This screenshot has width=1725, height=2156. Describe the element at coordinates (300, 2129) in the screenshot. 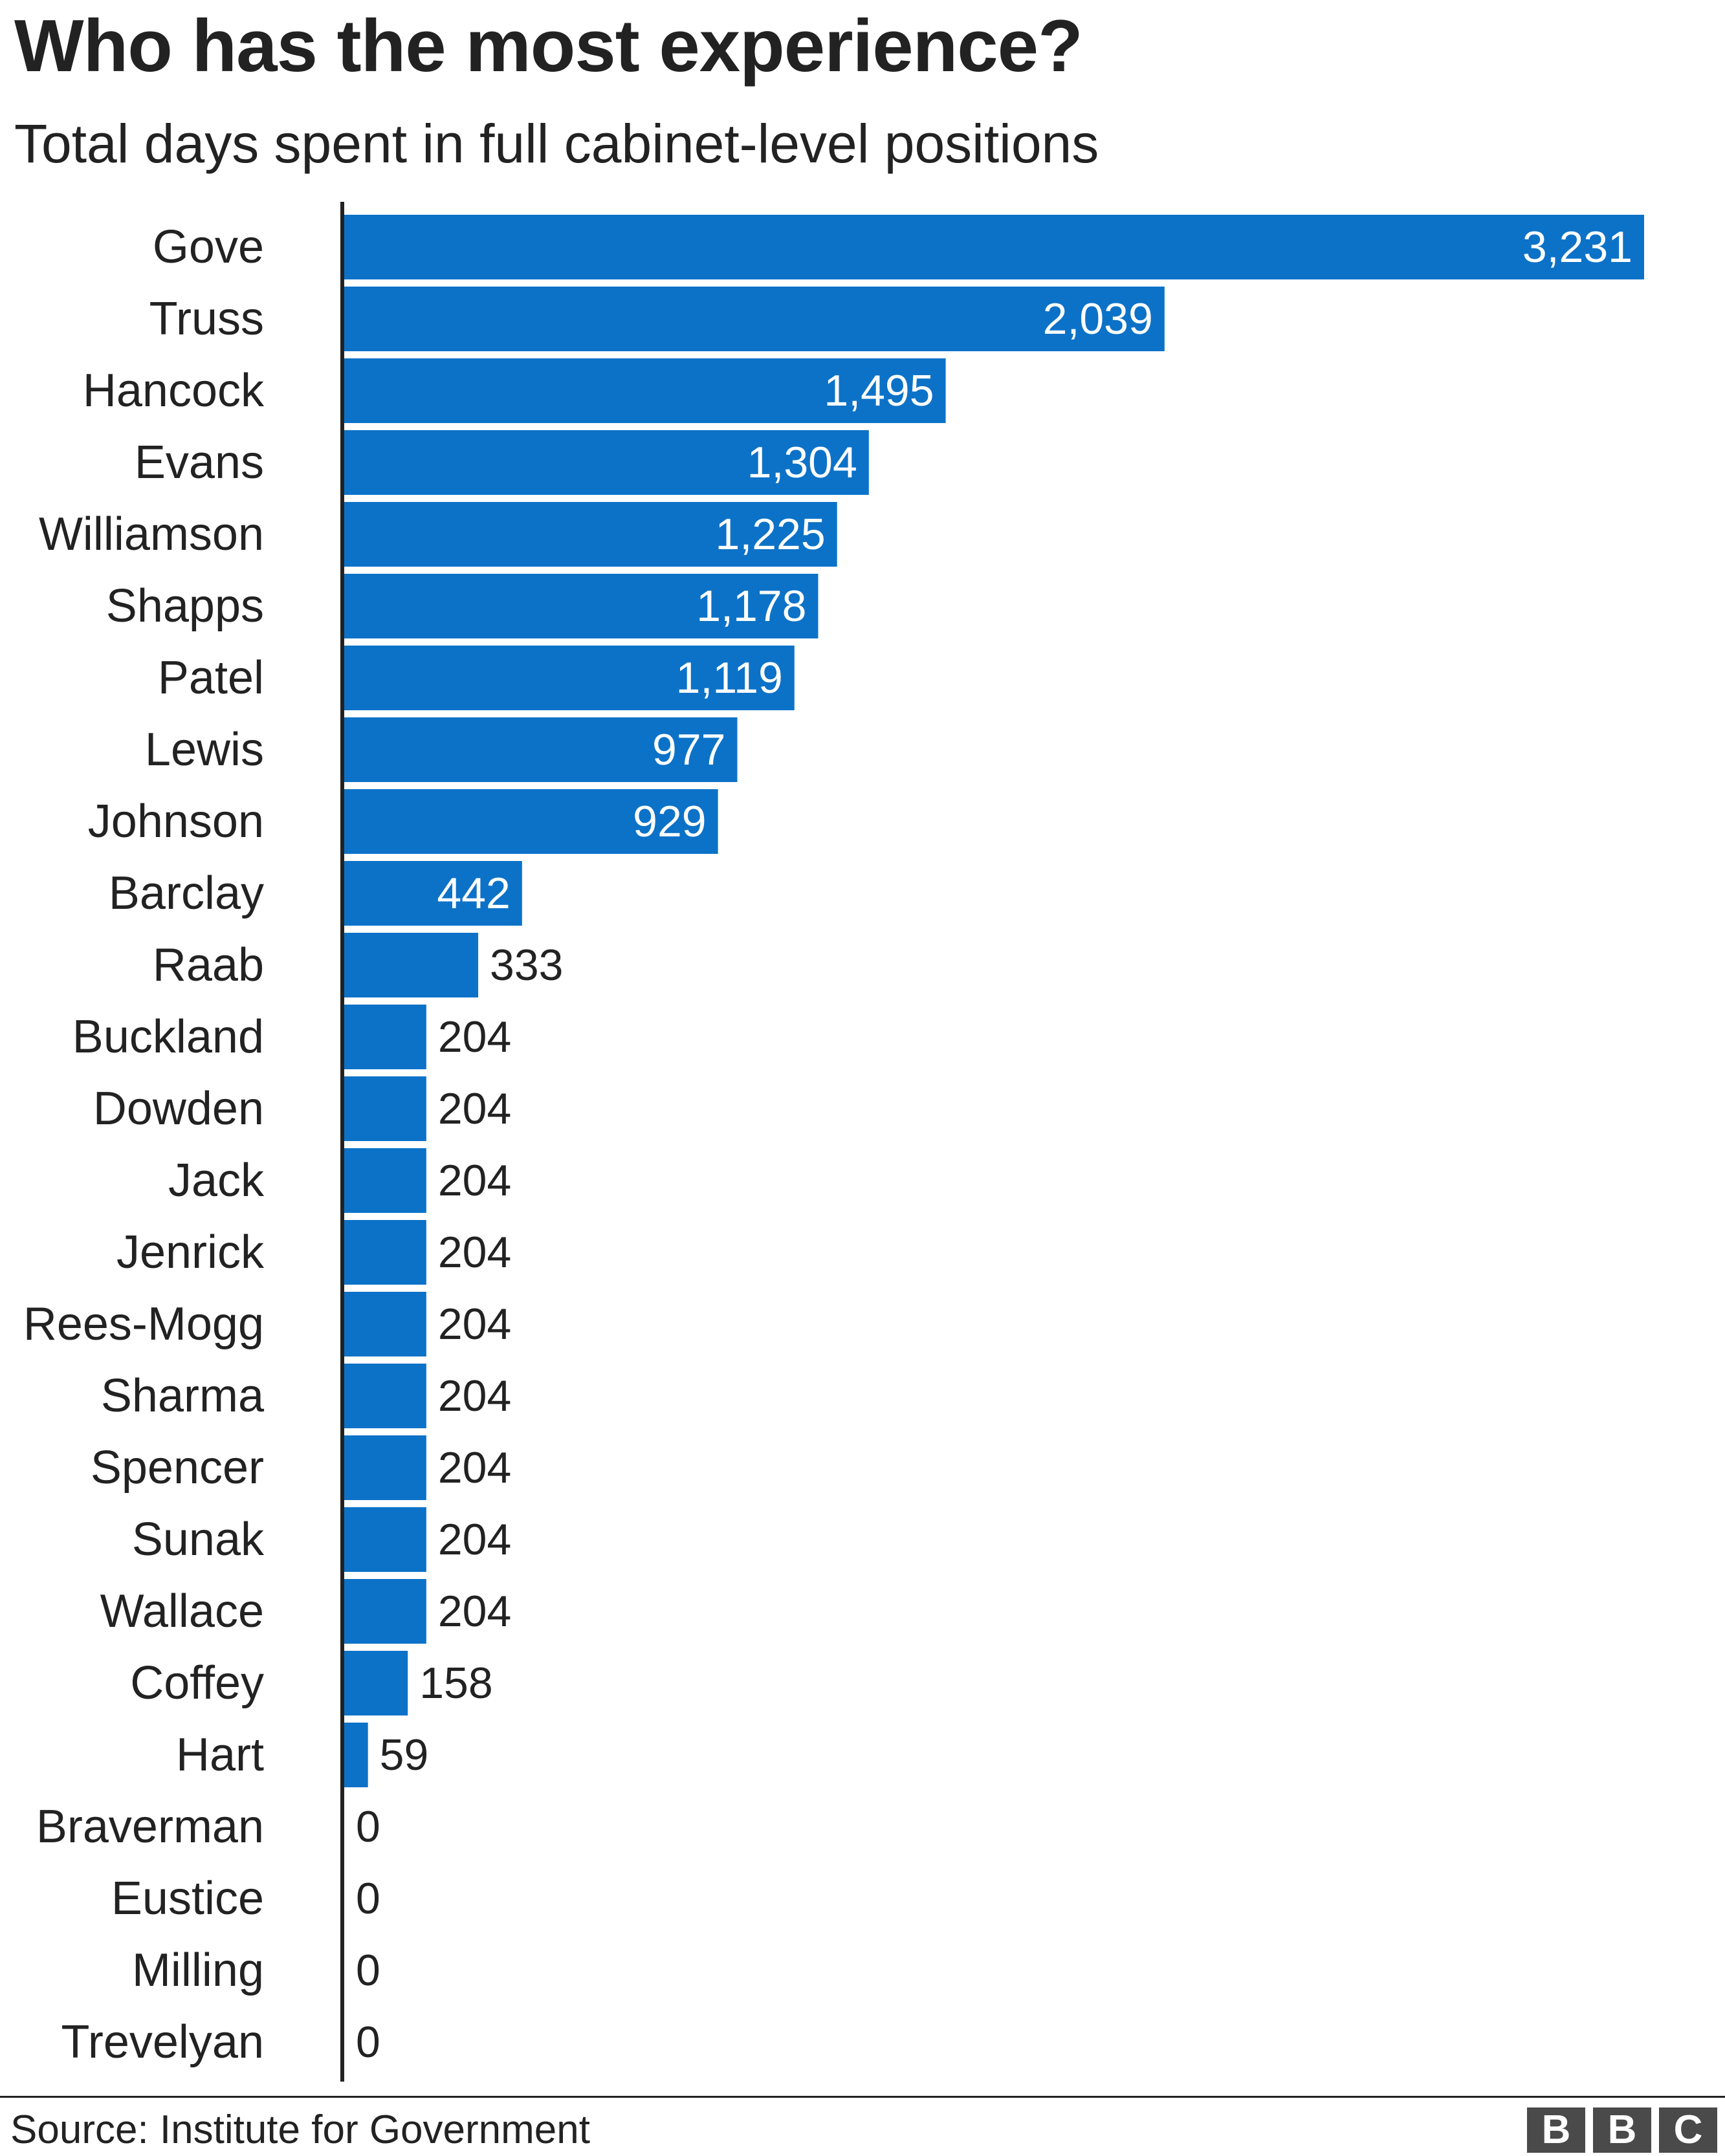

I see `source-note: Source: Institute for Government` at that location.